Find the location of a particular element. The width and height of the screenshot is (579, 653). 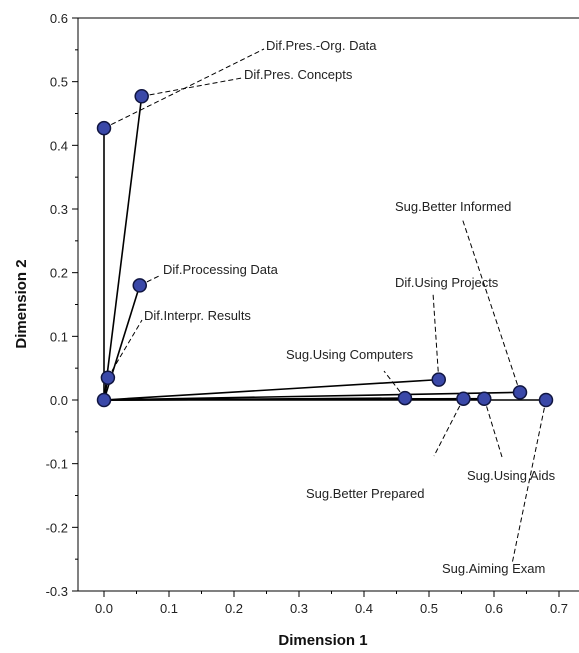

point-label: Dif.Pres.-Org. Data is located at coordinates (321, 45).